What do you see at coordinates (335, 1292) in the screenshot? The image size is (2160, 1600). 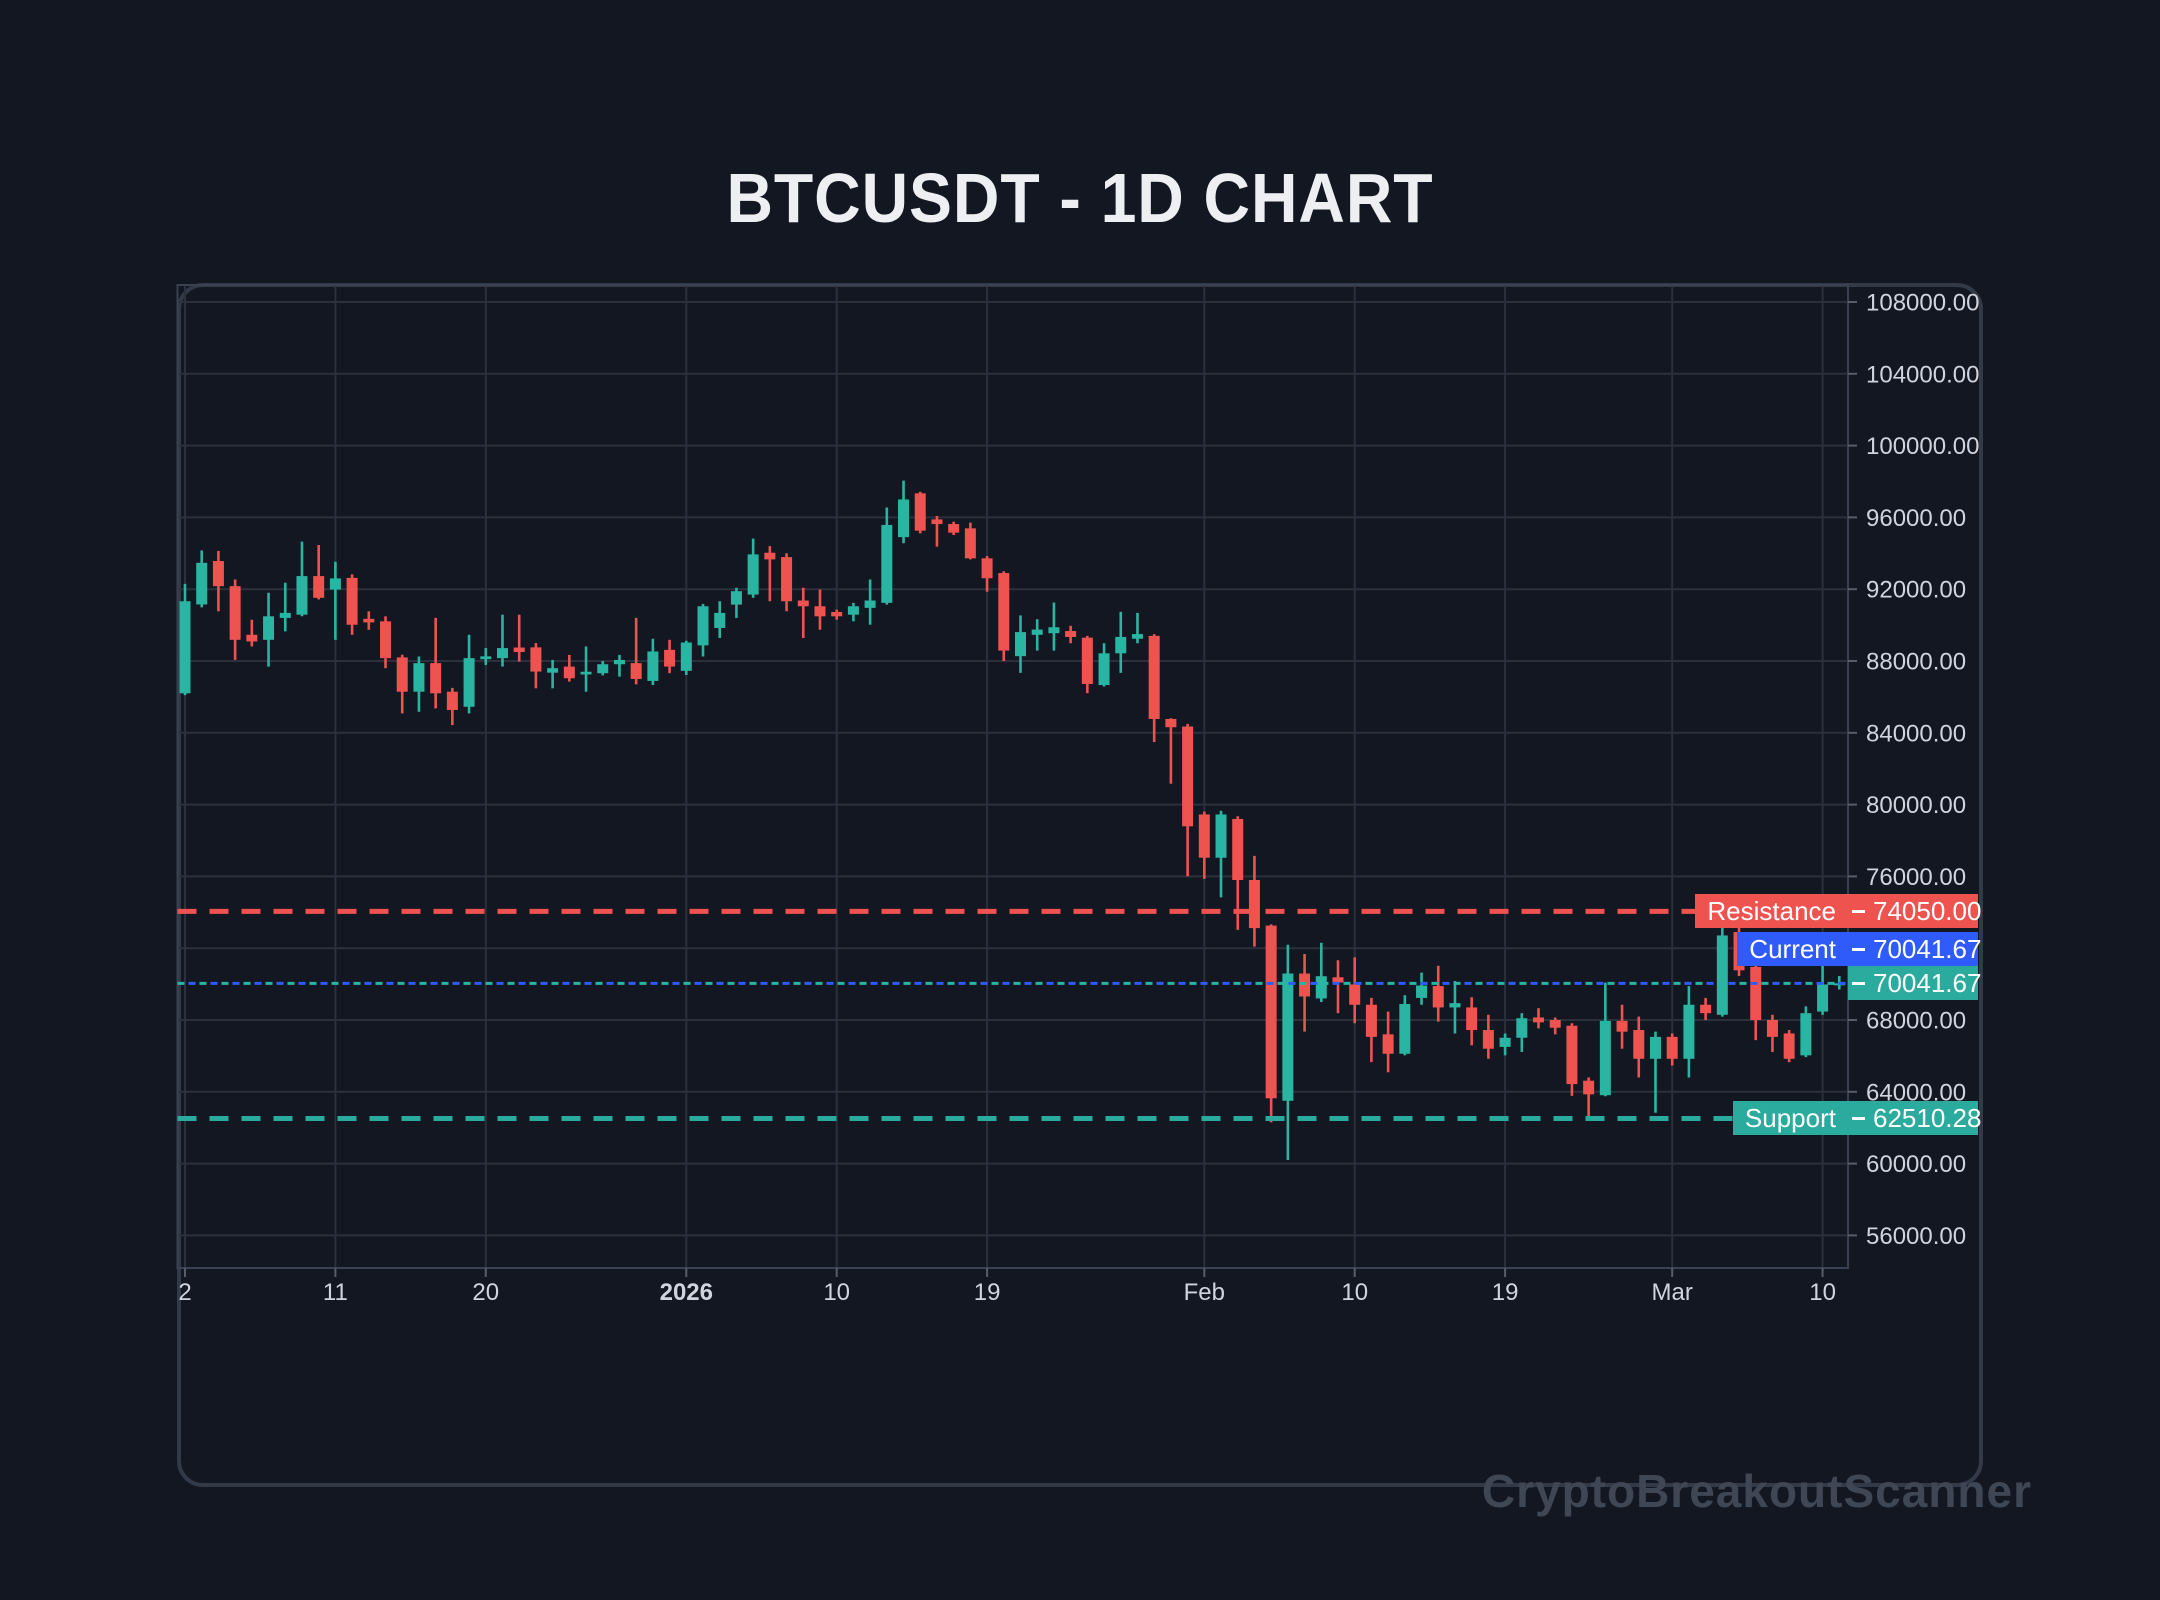 I see `x-axis-label: 11` at bounding box center [335, 1292].